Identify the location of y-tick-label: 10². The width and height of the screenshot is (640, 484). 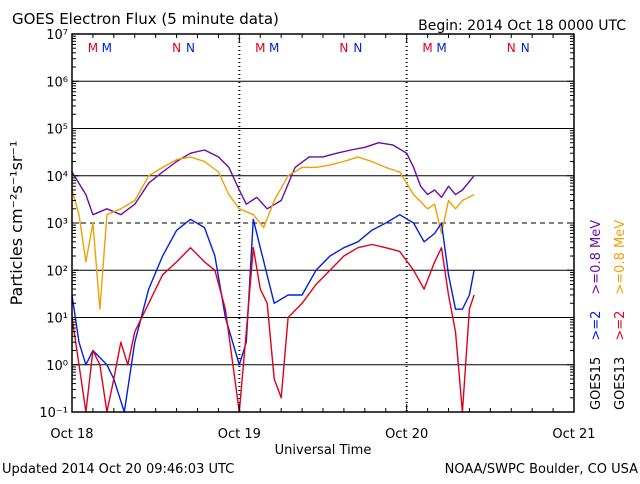
(57, 271).